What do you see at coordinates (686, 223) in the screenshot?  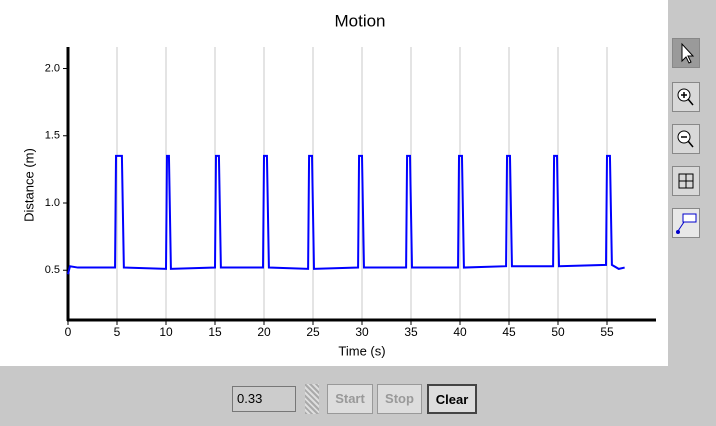 I see `annotate-tool` at bounding box center [686, 223].